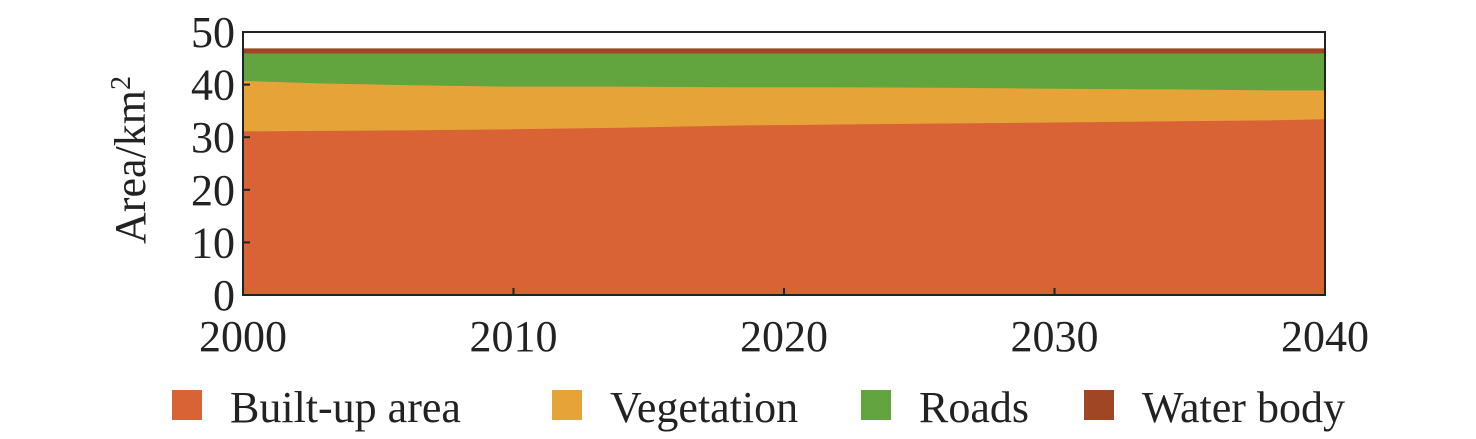 This screenshot has height=439, width=1476. What do you see at coordinates (121, 83) in the screenshot?
I see `y-axis-title-superscript: 2` at bounding box center [121, 83].